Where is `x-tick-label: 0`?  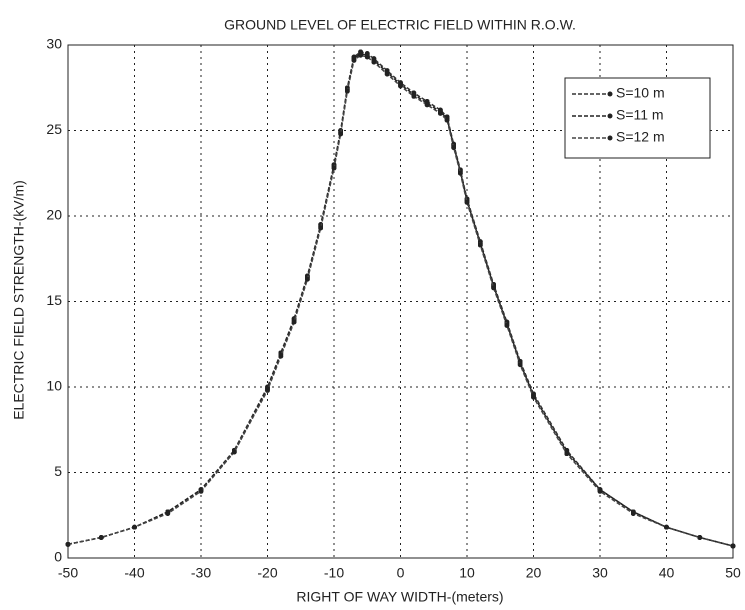 x-tick-label: 0 is located at coordinates (401, 573).